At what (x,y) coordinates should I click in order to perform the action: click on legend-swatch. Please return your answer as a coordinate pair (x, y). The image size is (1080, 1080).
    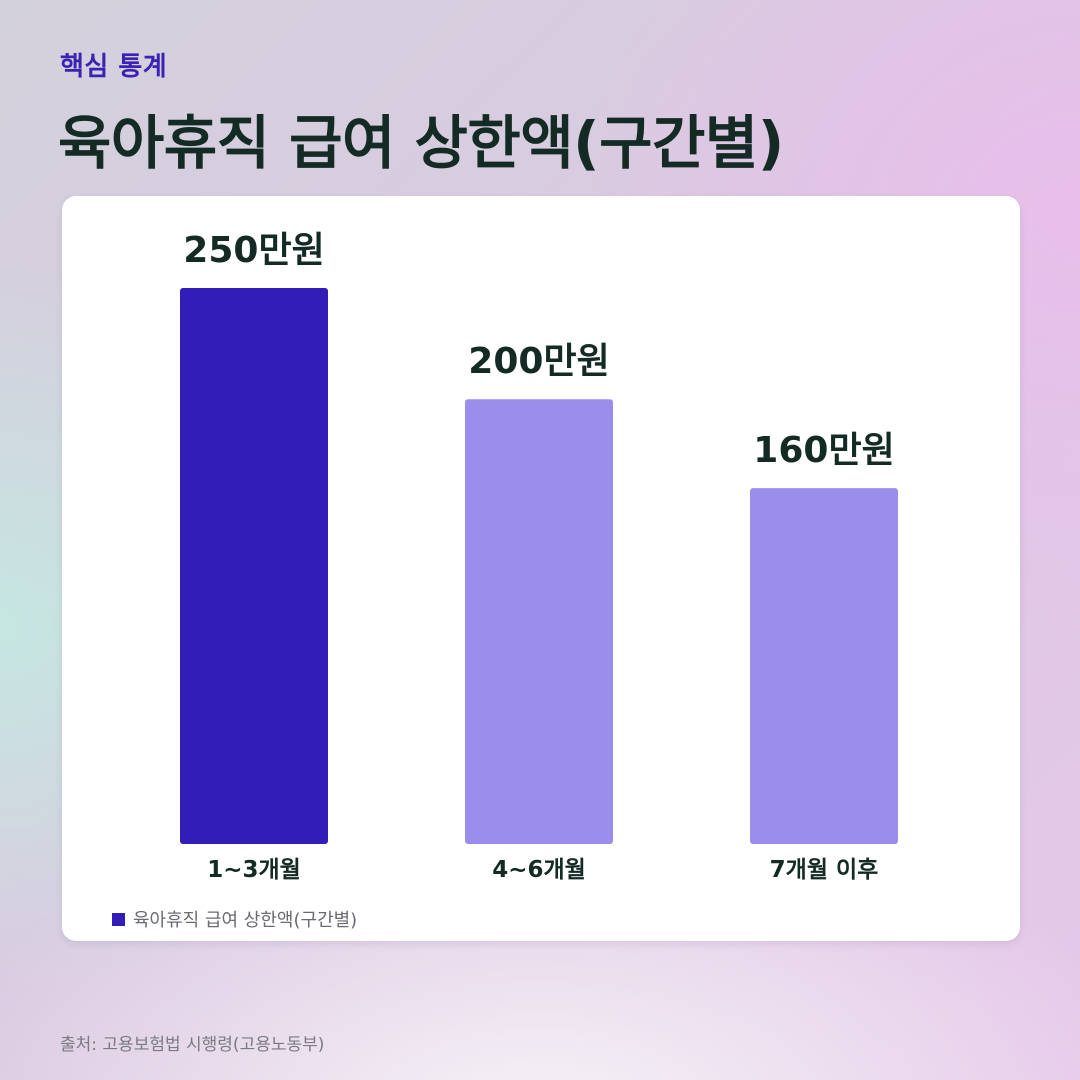
    Looking at the image, I should click on (118, 919).